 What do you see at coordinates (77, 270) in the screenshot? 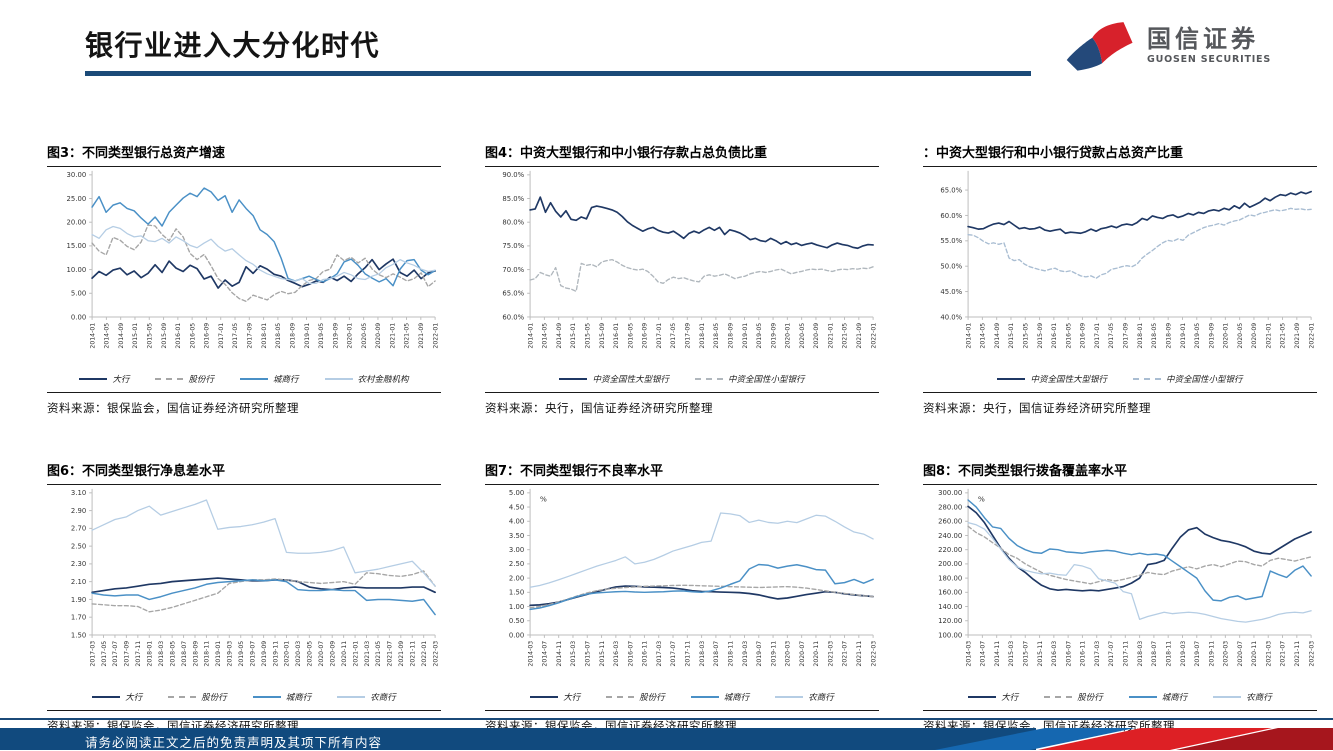
I see `y-tick-label: 10.00` at bounding box center [77, 270].